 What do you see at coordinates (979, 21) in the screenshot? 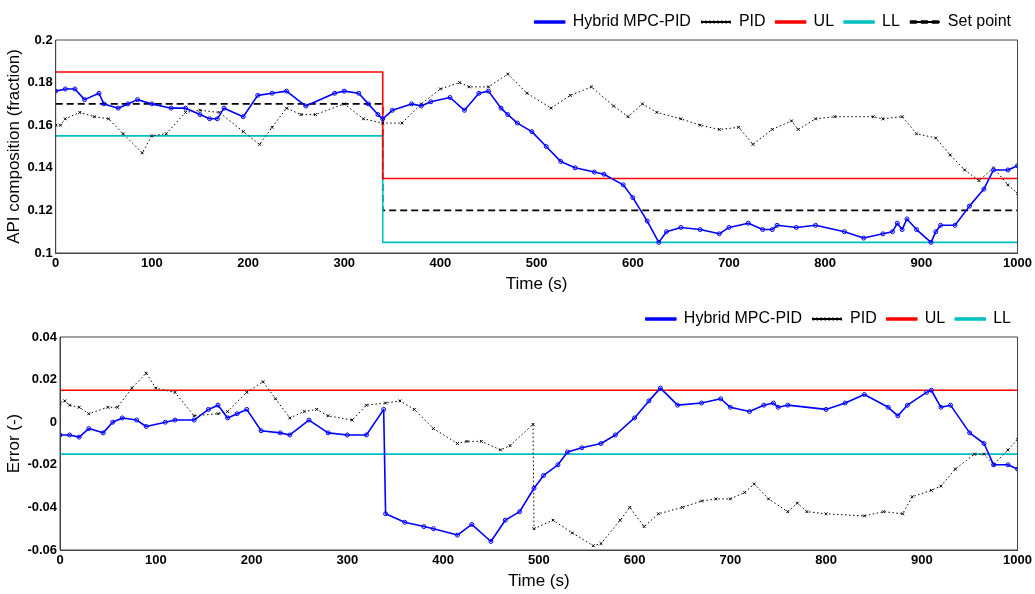
I see `legend-label: Set point` at bounding box center [979, 21].